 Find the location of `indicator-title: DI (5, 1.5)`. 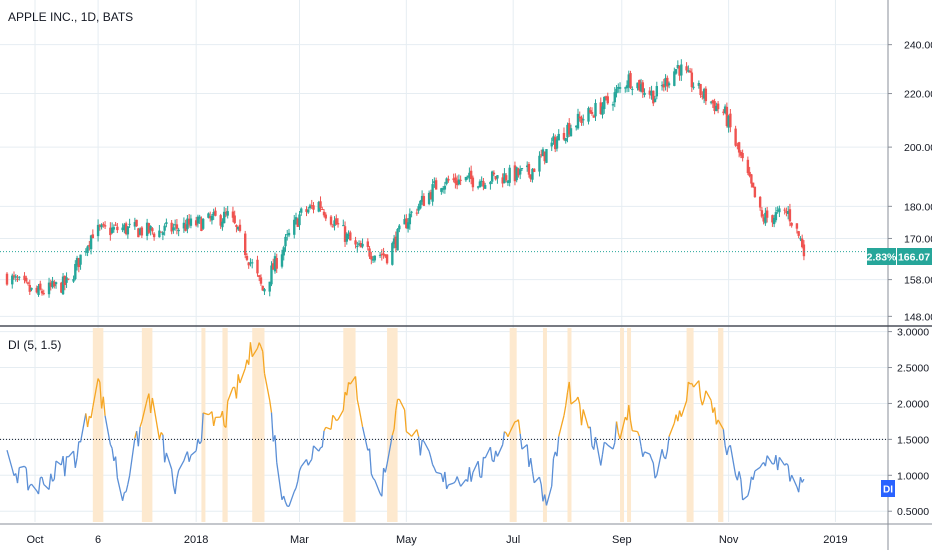

indicator-title: DI (5, 1.5) is located at coordinates (34, 345).